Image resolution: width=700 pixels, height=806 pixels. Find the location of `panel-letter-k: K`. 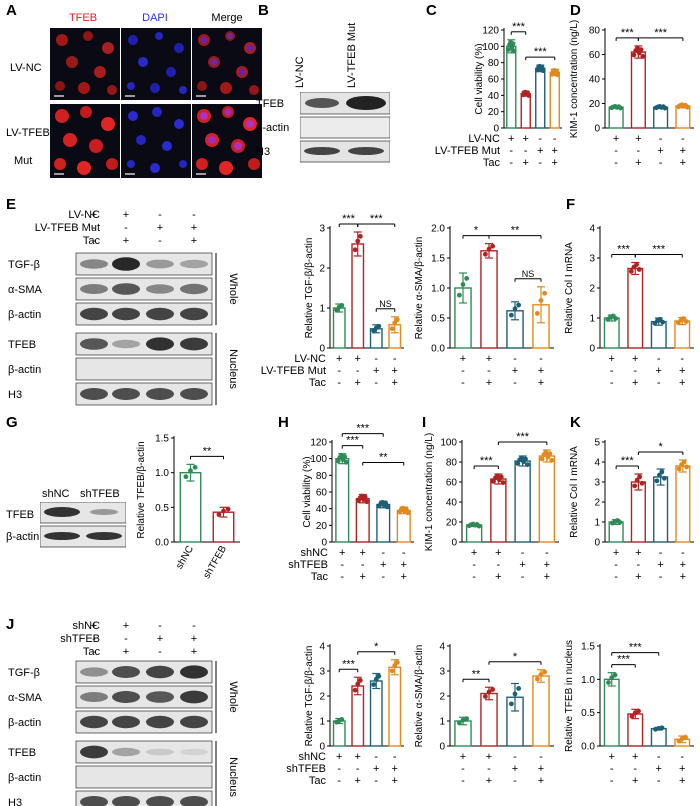

panel-letter-k: K is located at coordinates (575, 422).